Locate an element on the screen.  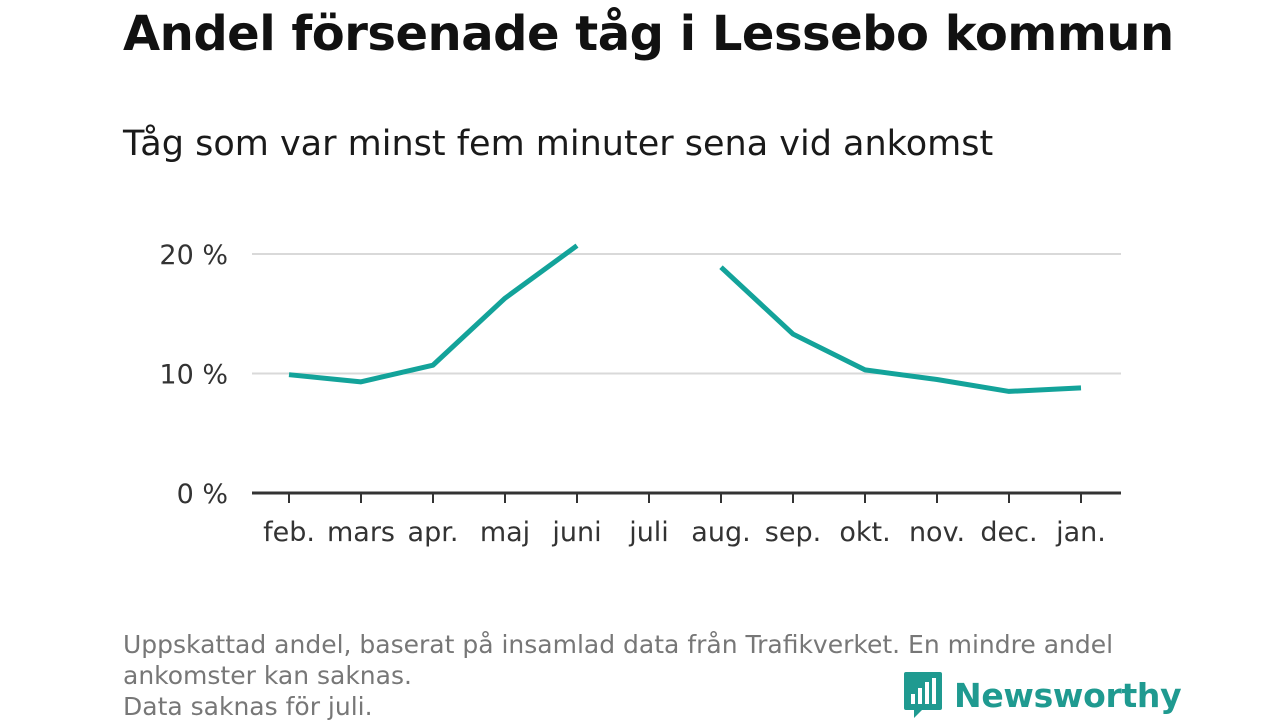
brand-name: Newsworthy is located at coordinates (1068, 695).